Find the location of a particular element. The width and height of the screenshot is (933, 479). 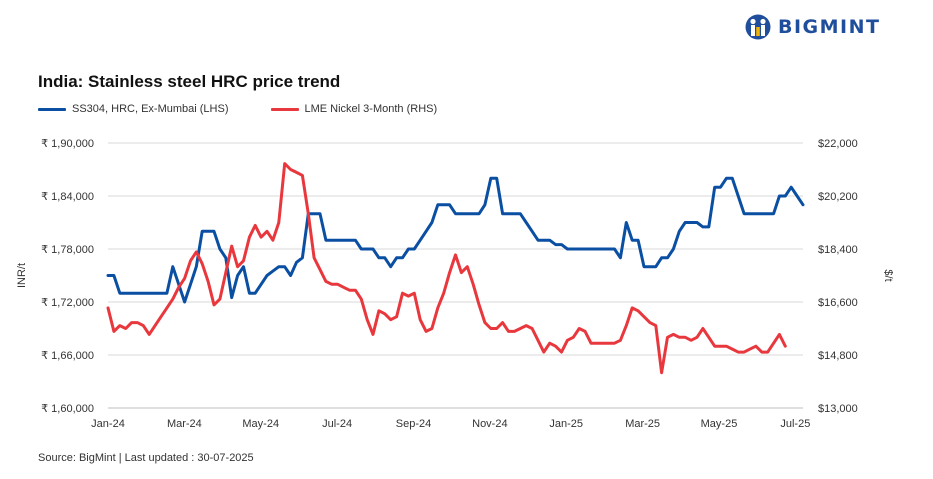

x-tick-label: Sep-24 is located at coordinates (413, 424).